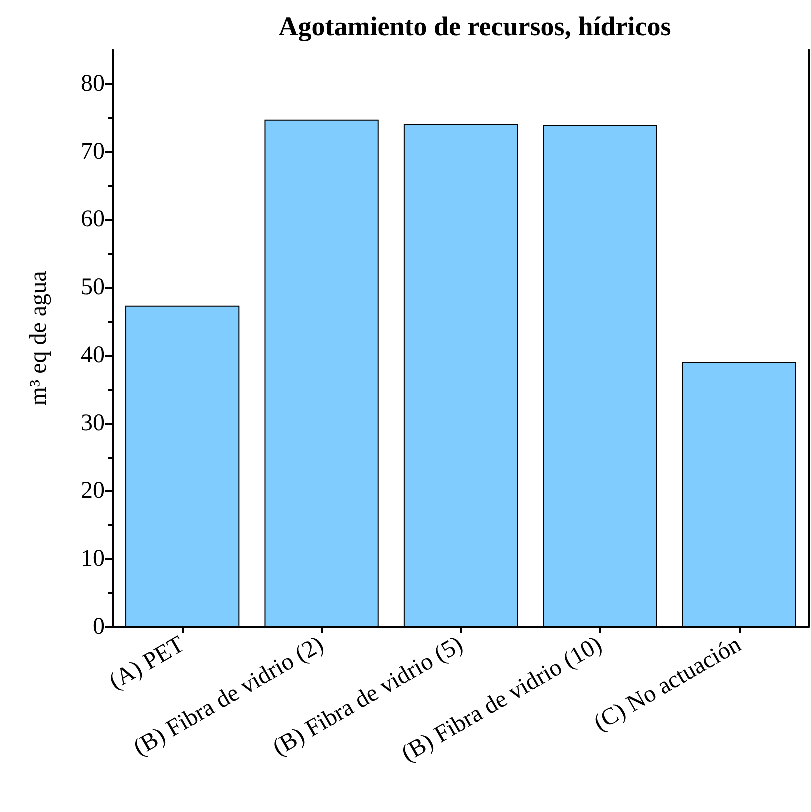 The image size is (811, 812). What do you see at coordinates (147, 664) in the screenshot?
I see `x-tick-label: (A) PET` at bounding box center [147, 664].